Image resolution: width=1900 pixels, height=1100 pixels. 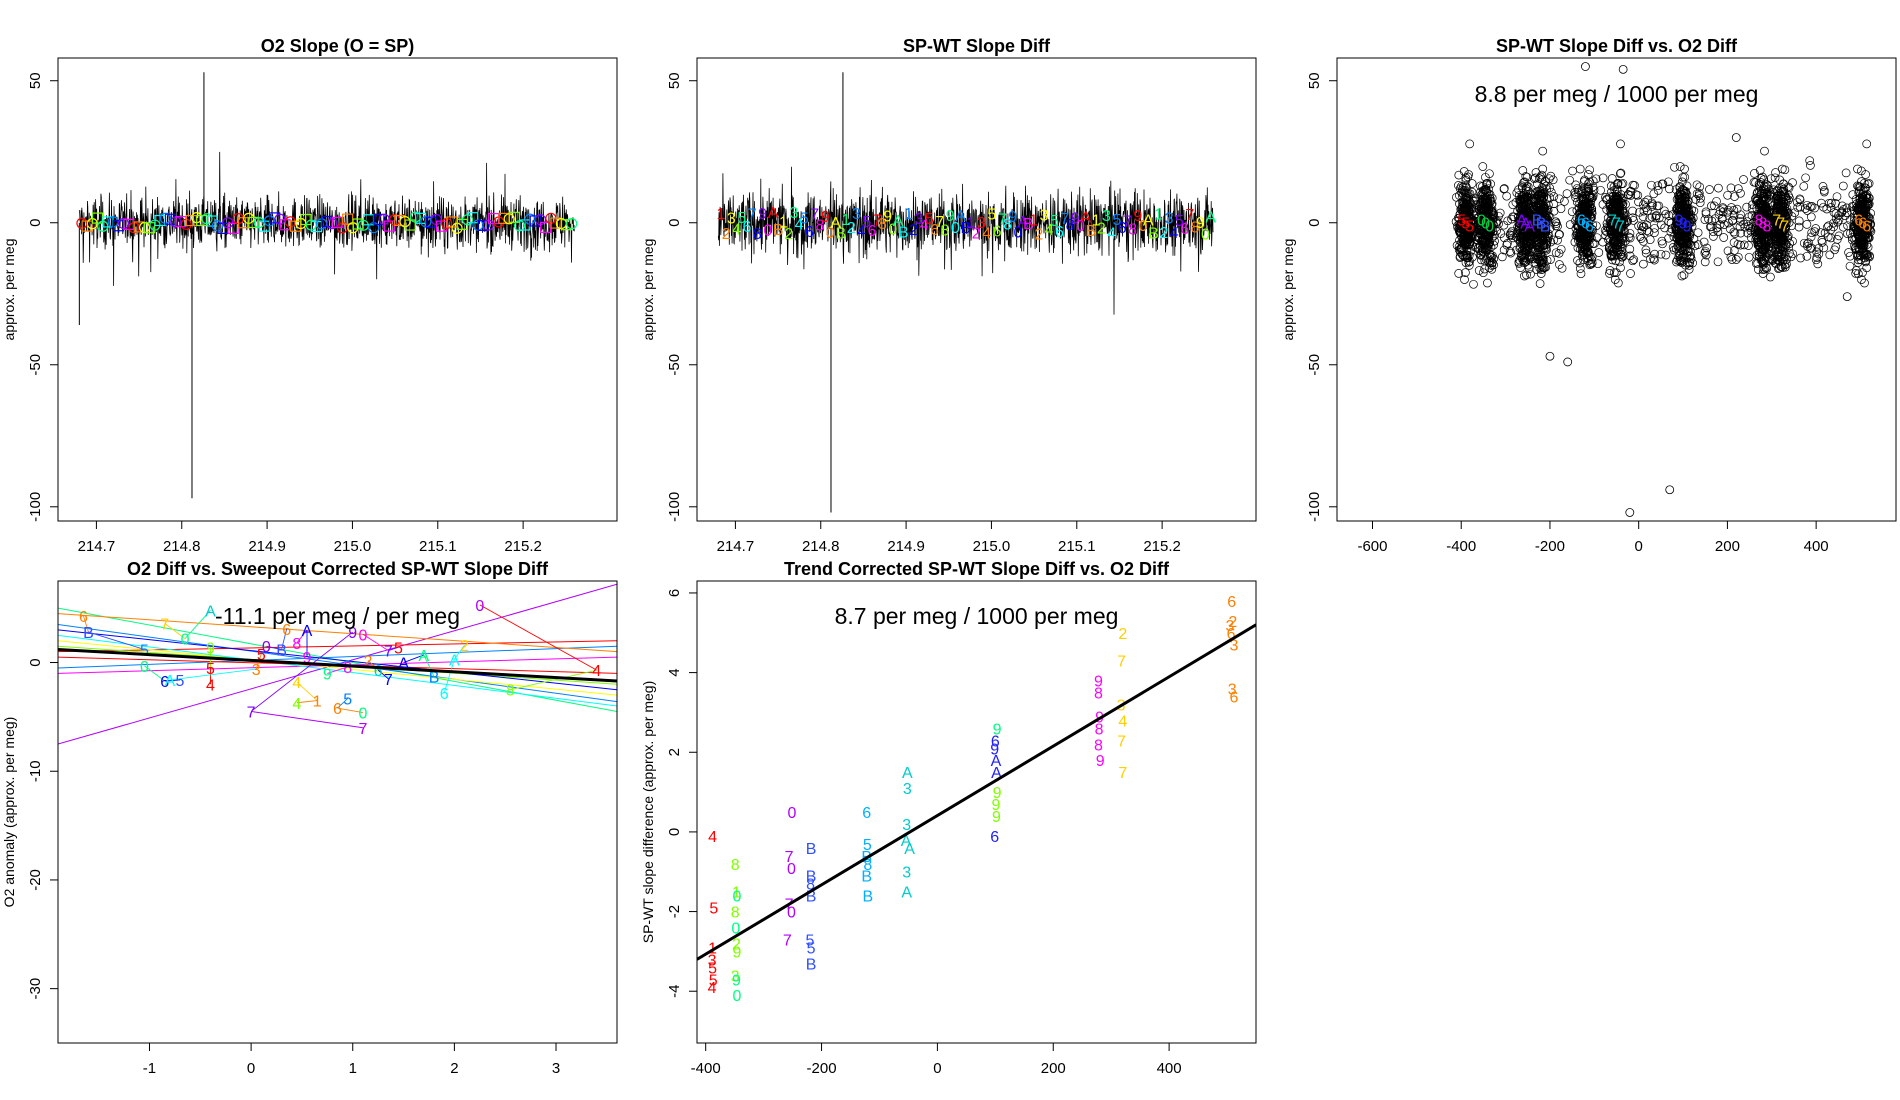 What do you see at coordinates (337, 670) in the screenshot?
I see `group-fit-line` at bounding box center [337, 670].